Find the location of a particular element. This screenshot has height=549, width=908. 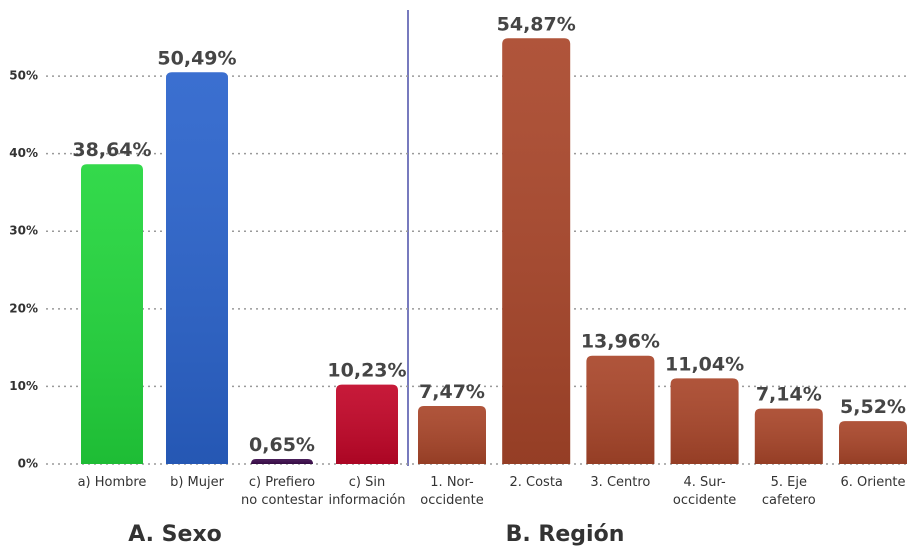

value-label: 11,04% is located at coordinates (704, 364).